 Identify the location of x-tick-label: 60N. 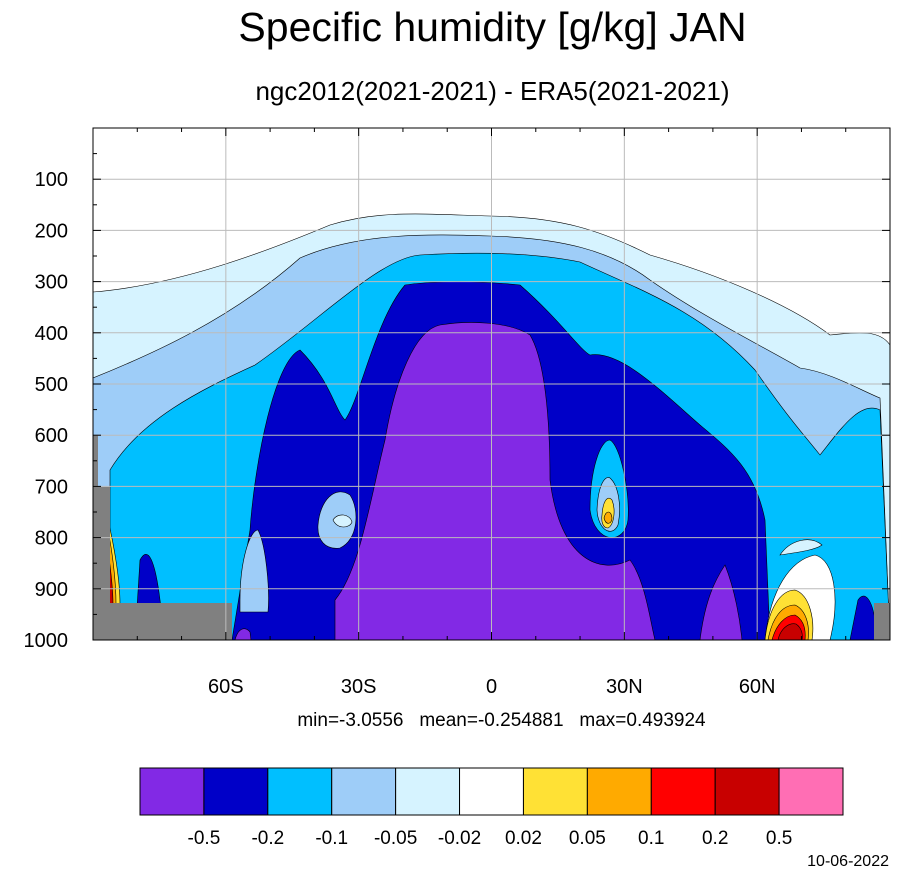
(757, 687).